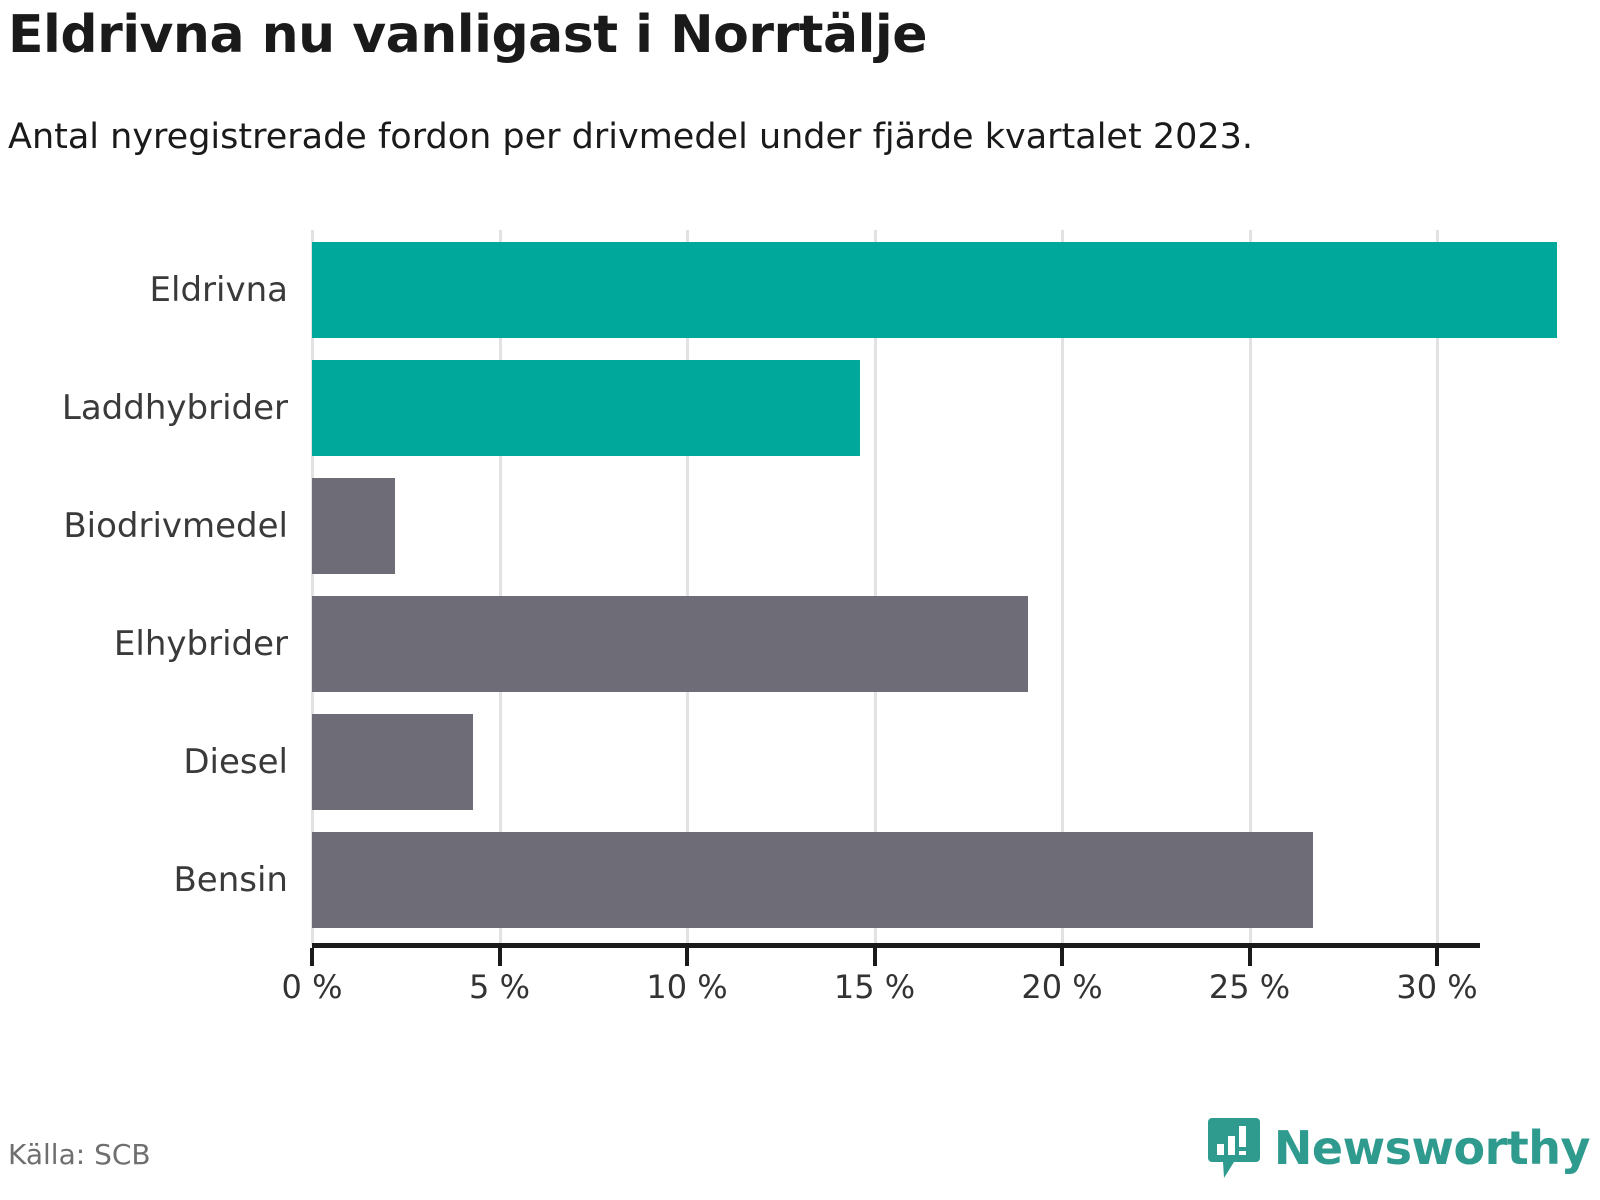 Image resolution: width=1600 pixels, height=1200 pixels. I want to click on x-tick-label: 20 %, so click(1062, 987).